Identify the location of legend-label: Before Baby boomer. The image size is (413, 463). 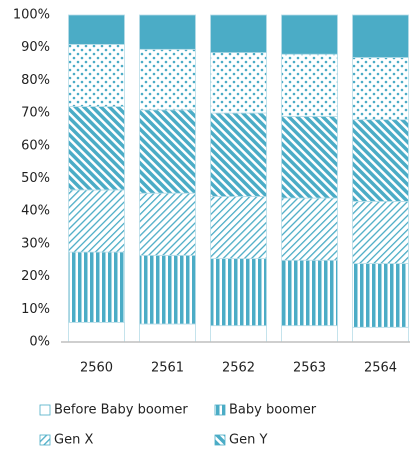
(121, 410).